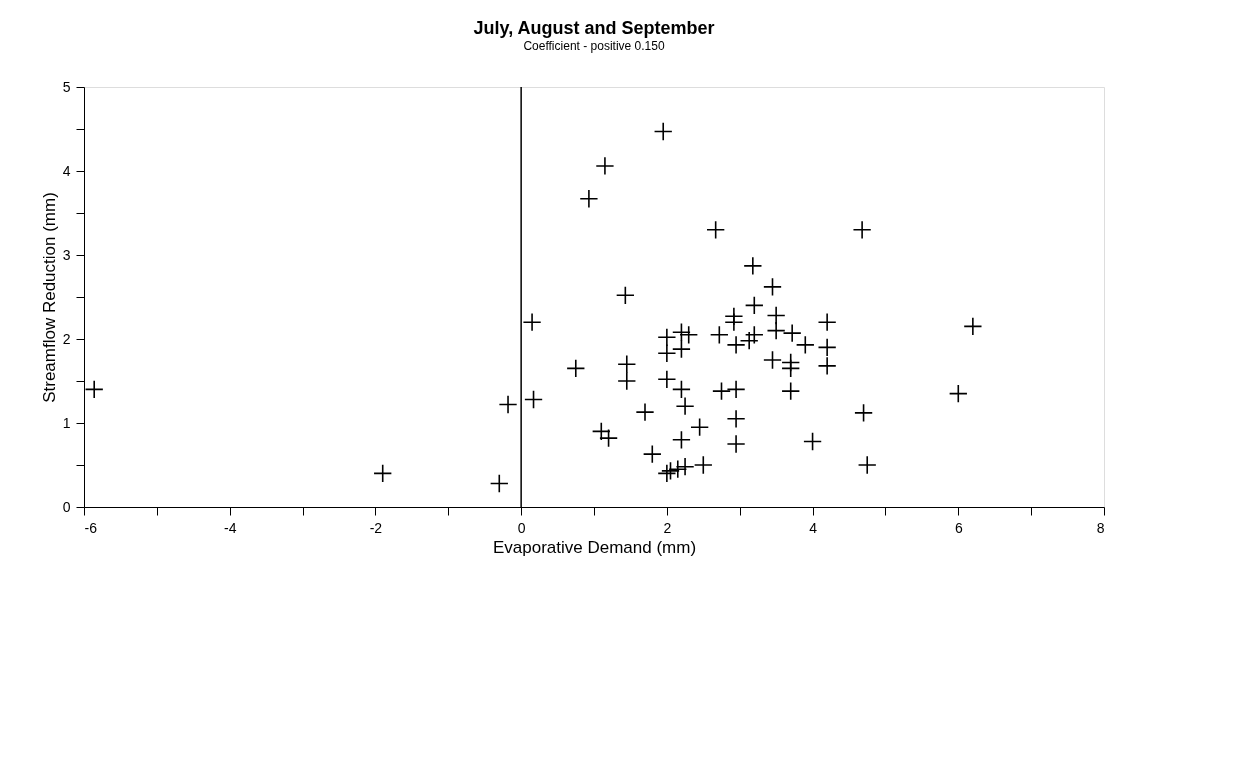  What do you see at coordinates (66, 506) in the screenshot?
I see `y-tick-label: 0` at bounding box center [66, 506].